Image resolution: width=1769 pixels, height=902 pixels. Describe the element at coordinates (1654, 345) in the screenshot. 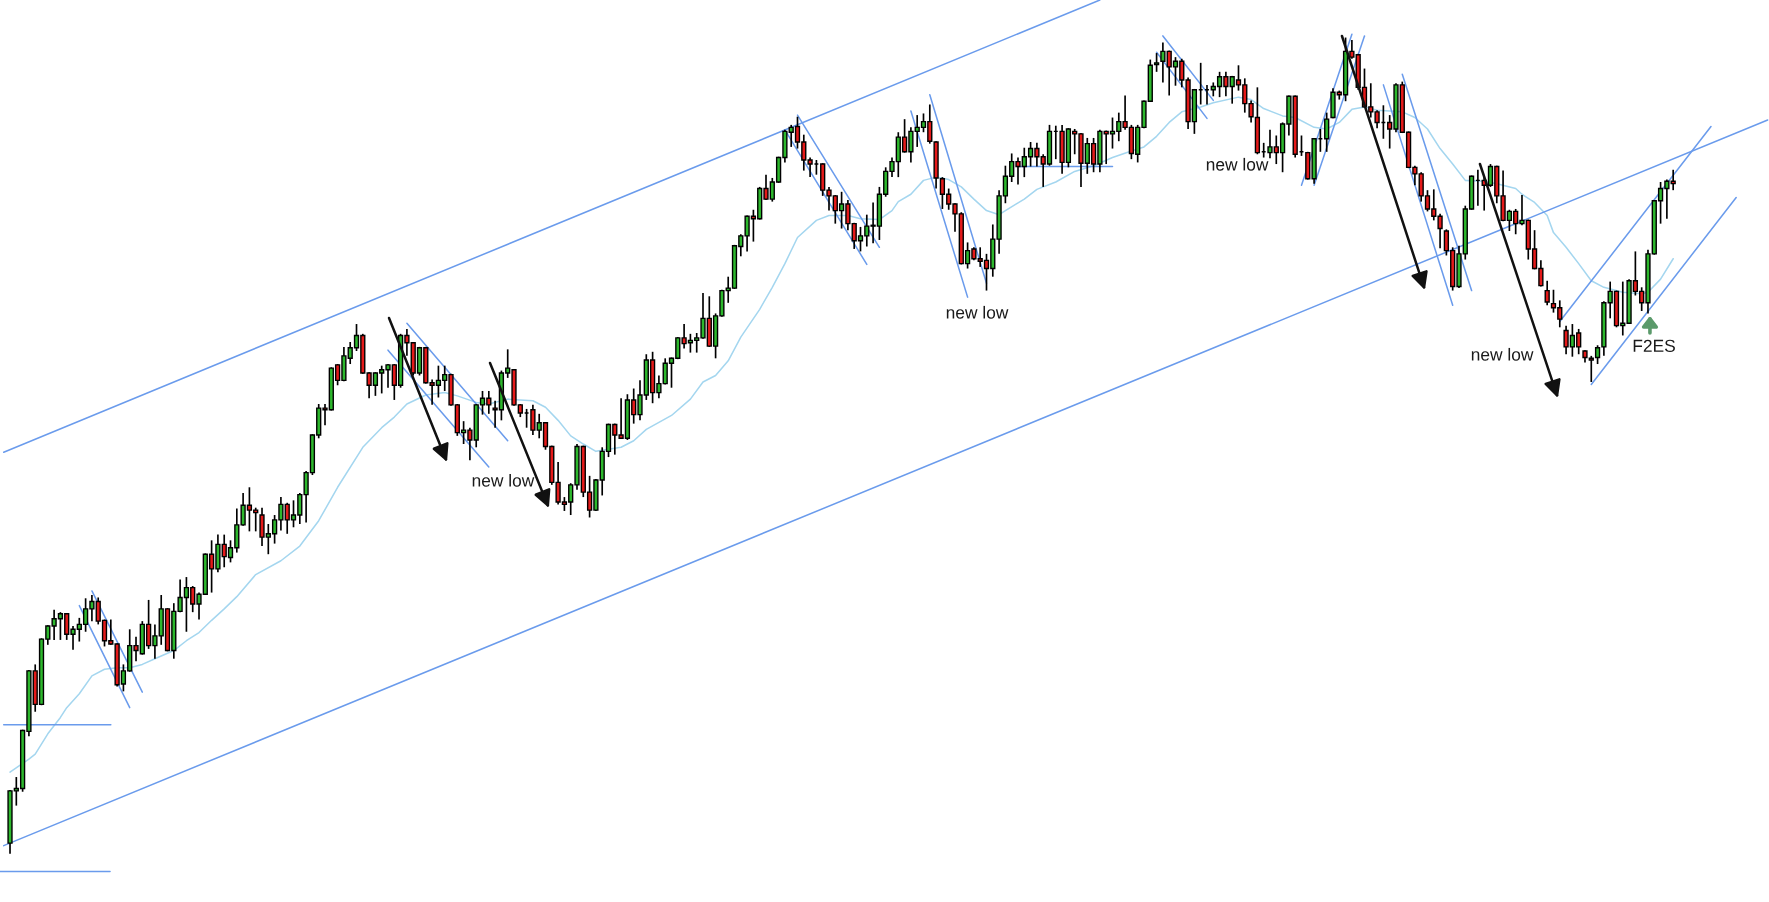

I see `annotation: F2ES` at that location.